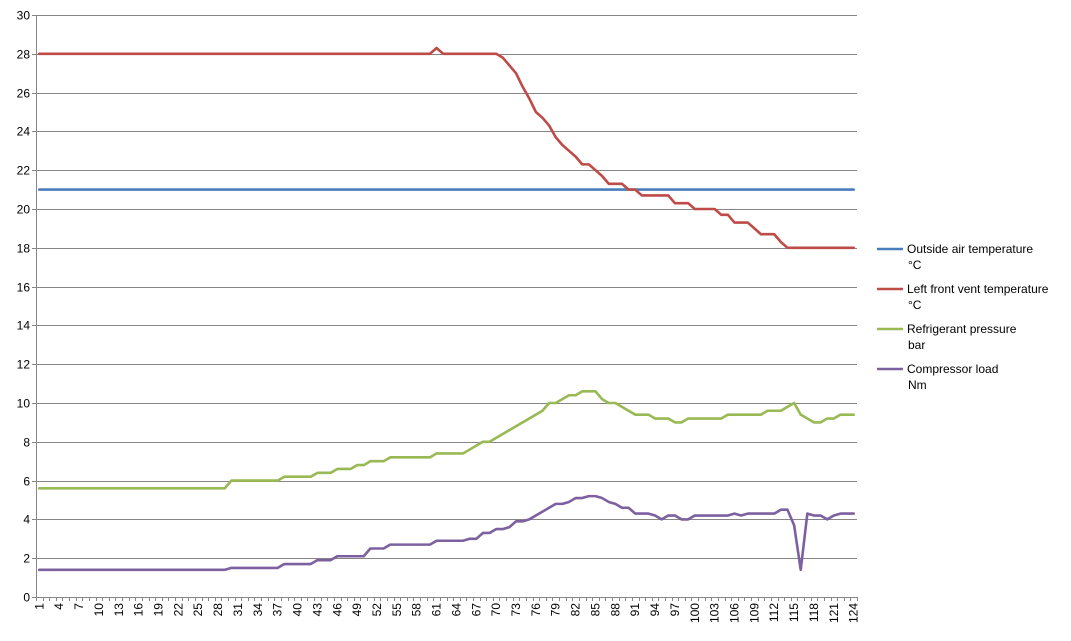  I want to click on x-tick-label: 28, so click(218, 610).